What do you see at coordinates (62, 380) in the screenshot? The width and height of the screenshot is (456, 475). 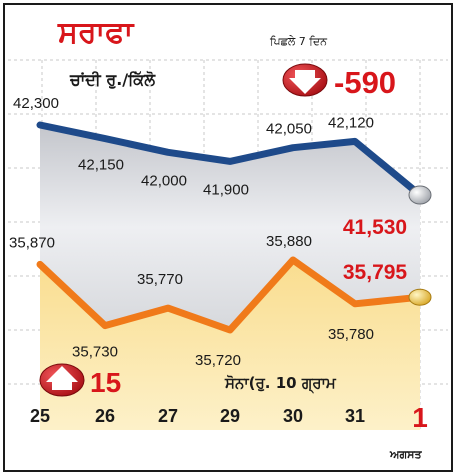 I see `up-arrow-icon` at bounding box center [62, 380].